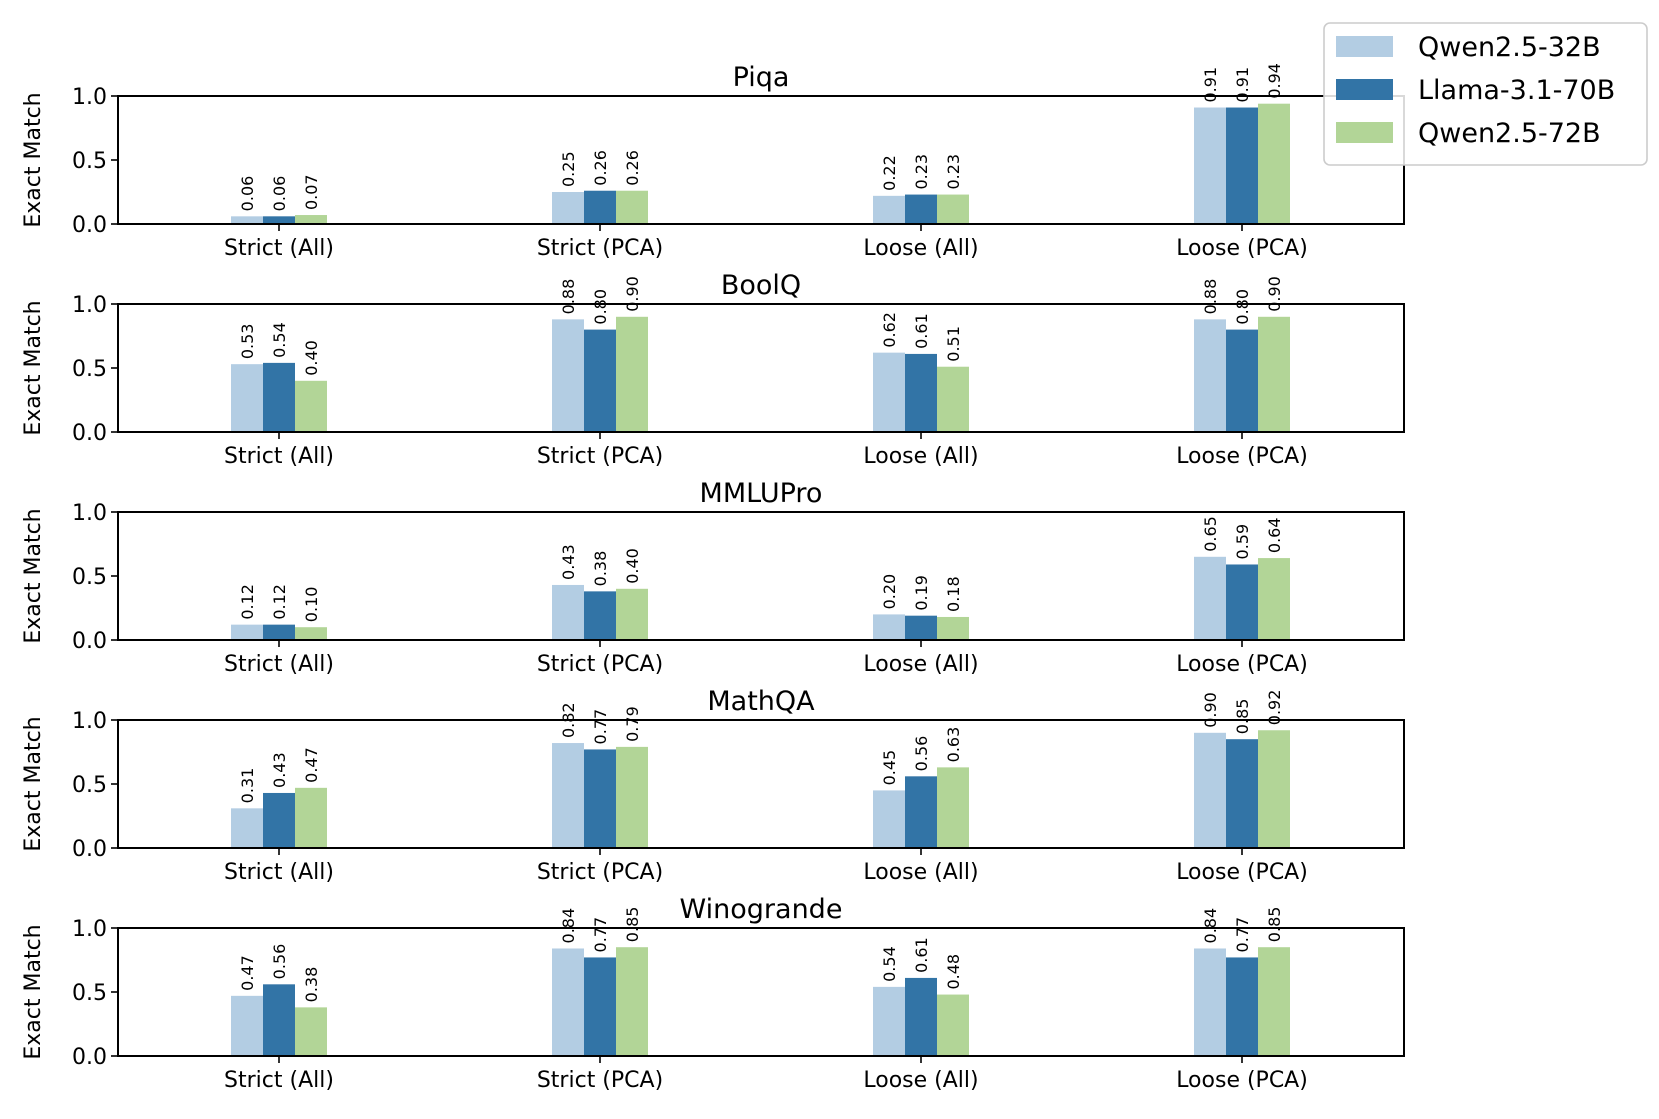 This screenshot has width=1659, height=1119. I want to click on value-label: 0.25, so click(568, 169).